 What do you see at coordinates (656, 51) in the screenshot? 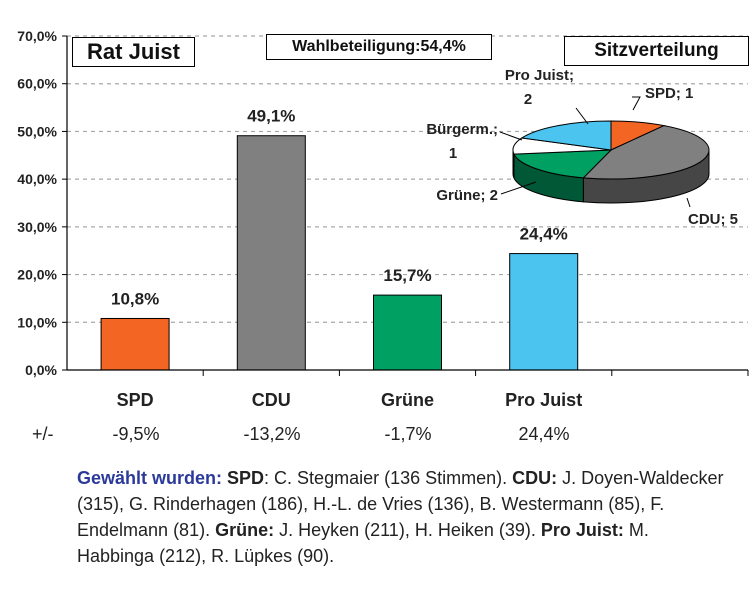
I see `seats-title: Sitzverteilung` at bounding box center [656, 51].